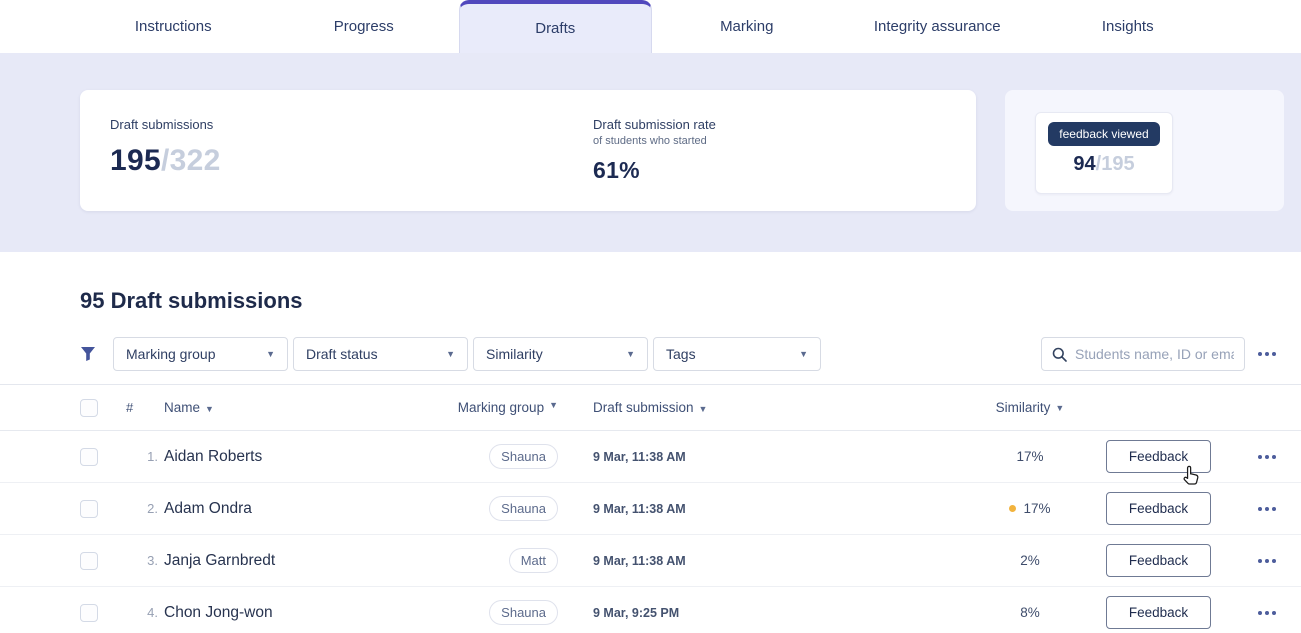 This screenshot has width=1301, height=633. What do you see at coordinates (650, 141) in the screenshot?
I see `submission-rate-sublabel: of students who started` at bounding box center [650, 141].